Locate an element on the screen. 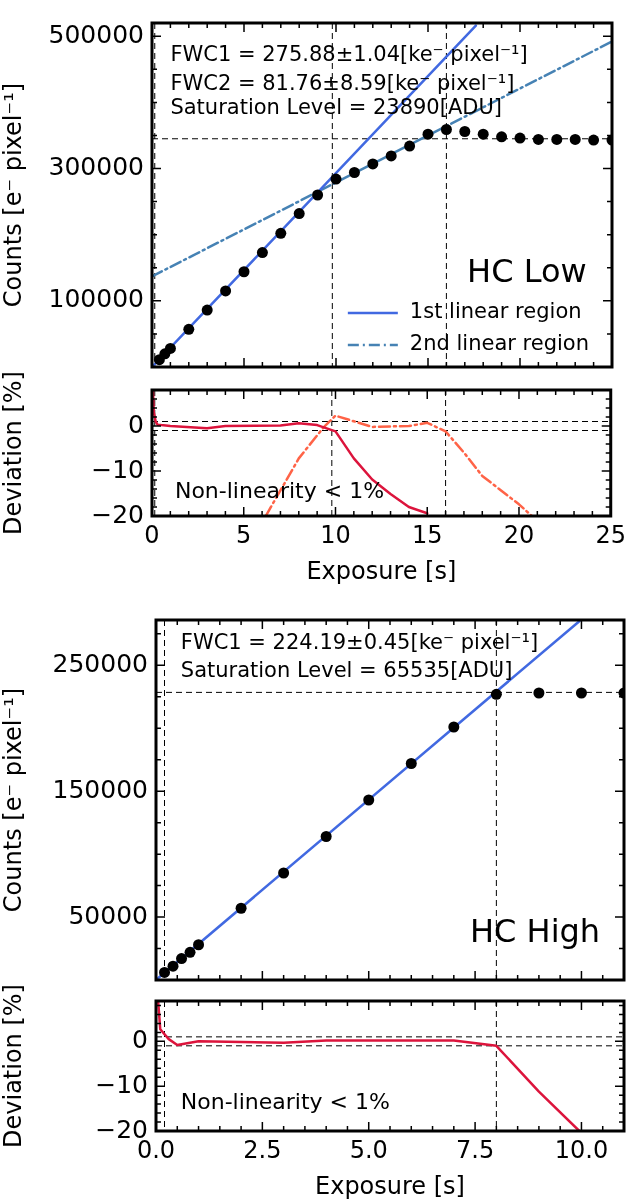  annotation: HC Low is located at coordinates (527, 271).